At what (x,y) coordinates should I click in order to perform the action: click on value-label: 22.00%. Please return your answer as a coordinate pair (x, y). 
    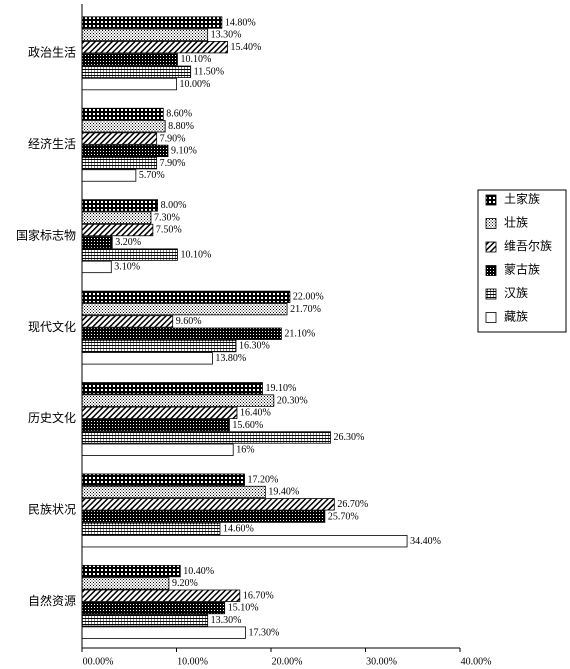
    Looking at the image, I should click on (308, 297).